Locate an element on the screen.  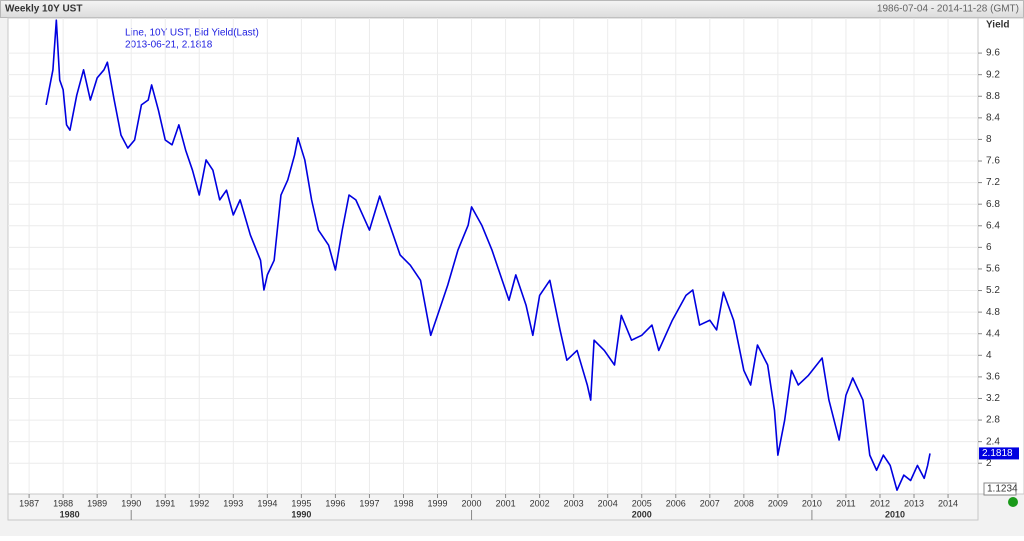
y-axis-label: Yield is located at coordinates (998, 25).